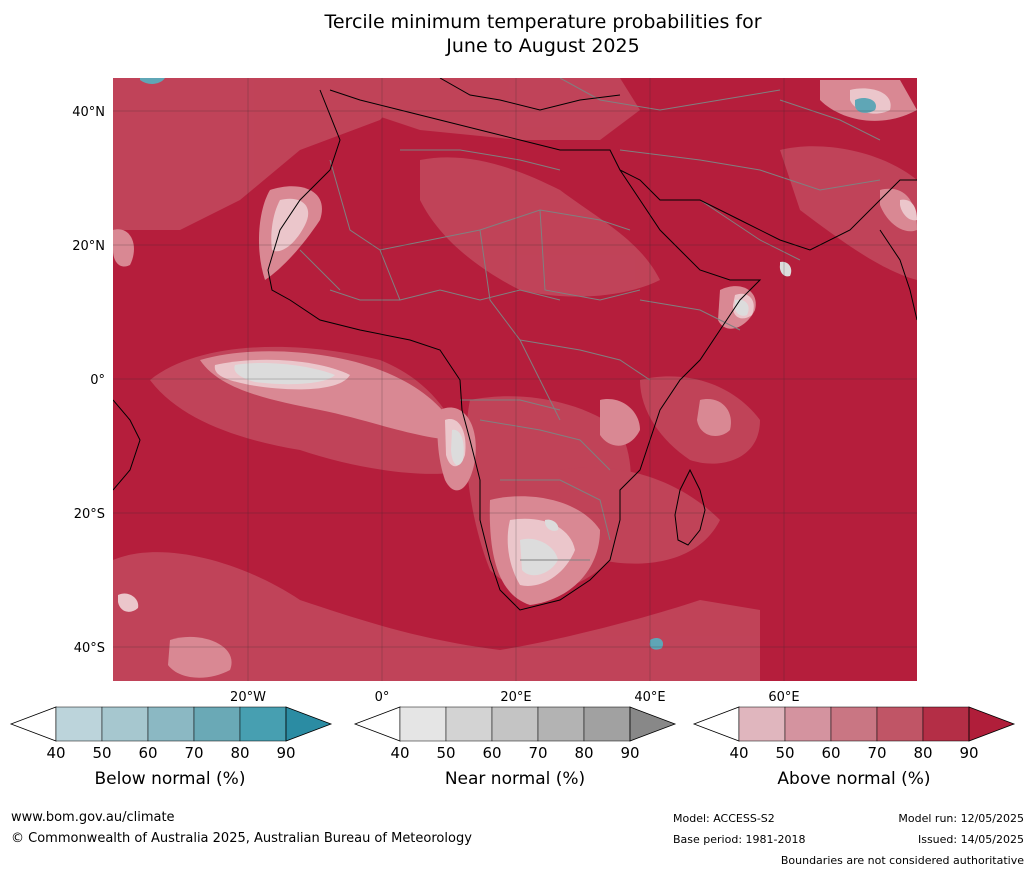  I want to click on model-run-text: Model run: 12/05/2025, so click(961, 818).